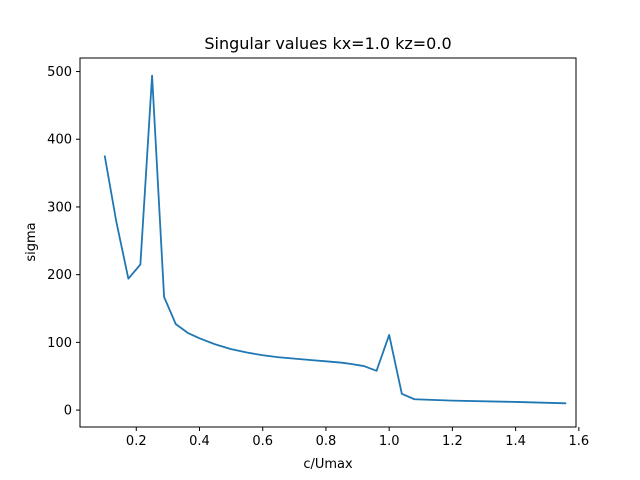  Describe the element at coordinates (327, 43) in the screenshot. I see `chart-title: Singular values kx=1.0 kz=0.0` at that location.